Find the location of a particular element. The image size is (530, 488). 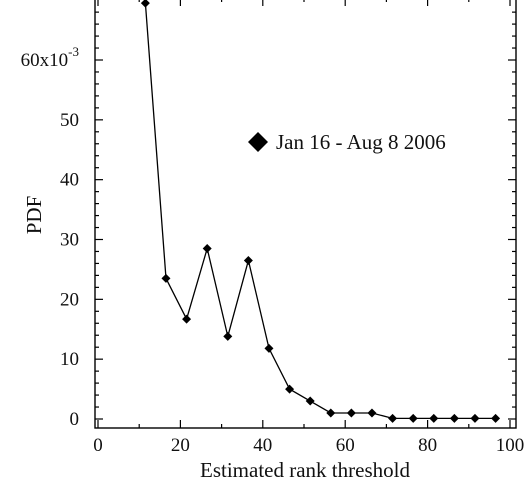

legend-marker is located at coordinates (258, 142).